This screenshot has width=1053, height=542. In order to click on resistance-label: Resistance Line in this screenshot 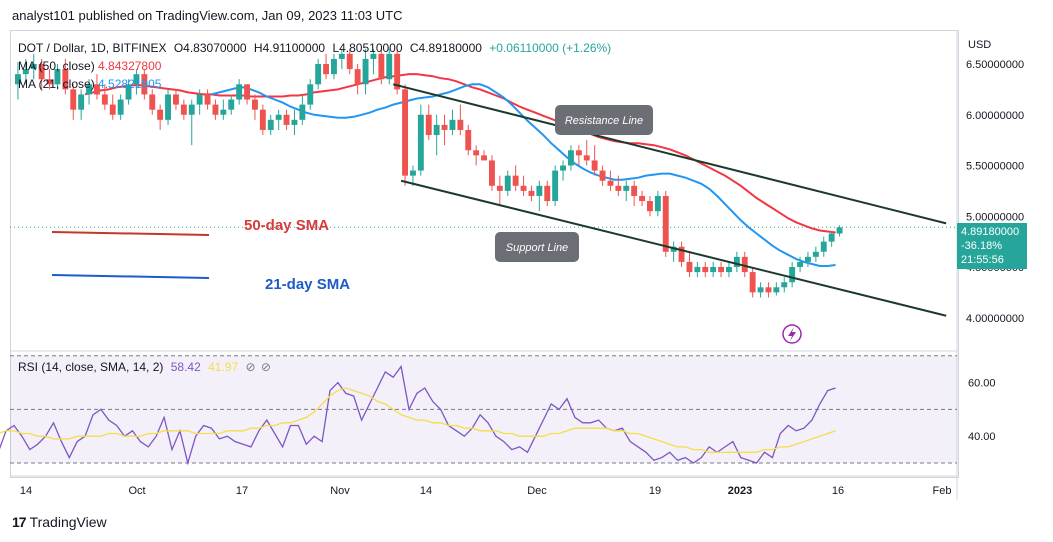, I will do `click(604, 121)`.